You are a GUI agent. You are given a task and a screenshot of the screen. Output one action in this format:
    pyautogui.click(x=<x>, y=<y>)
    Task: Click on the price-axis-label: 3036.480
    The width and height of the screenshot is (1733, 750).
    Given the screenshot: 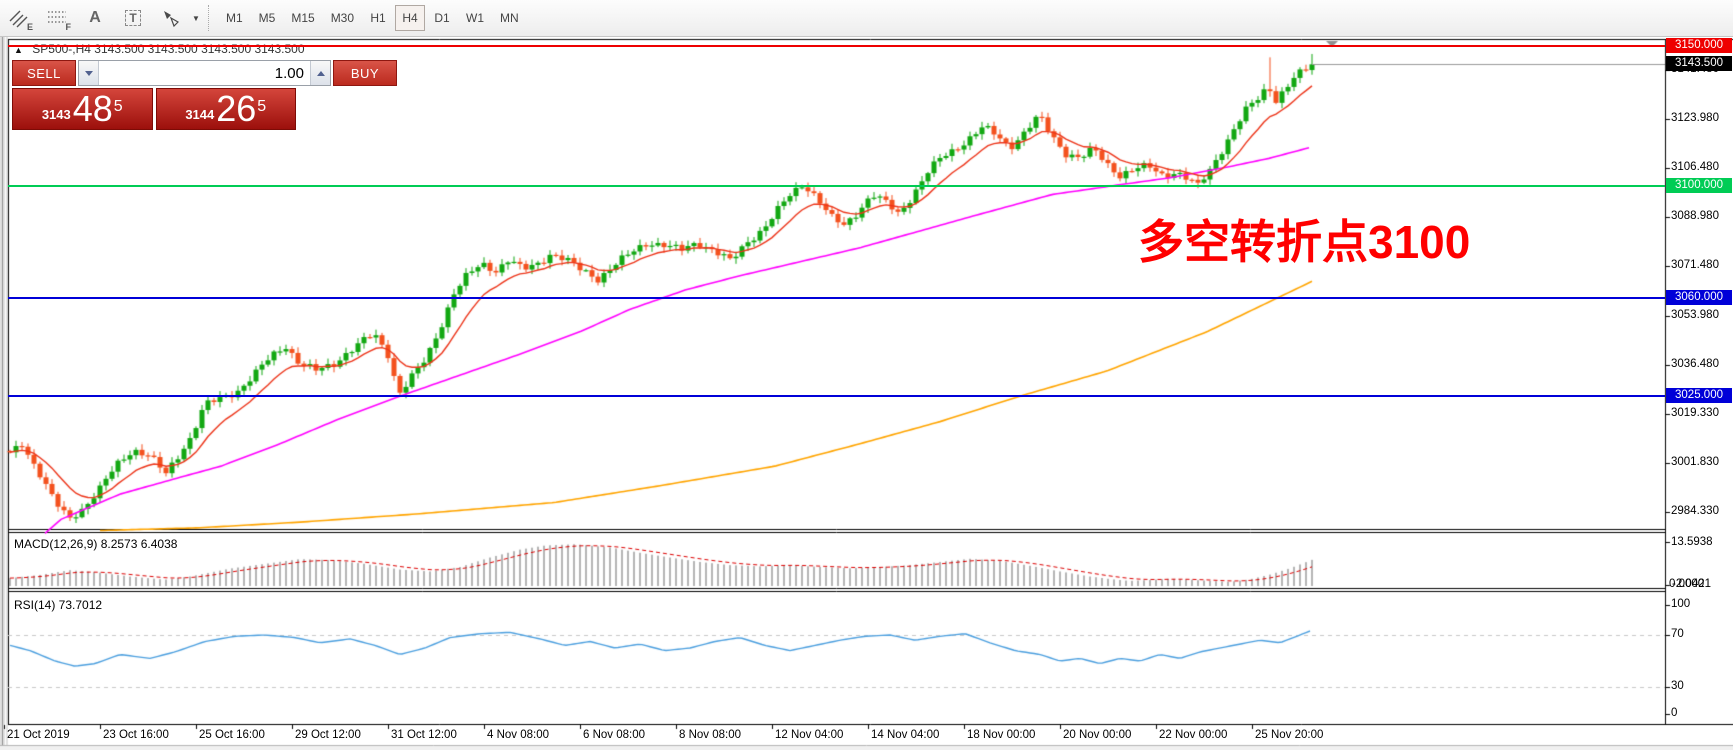 What is the action you would take?
    pyautogui.click(x=1695, y=364)
    